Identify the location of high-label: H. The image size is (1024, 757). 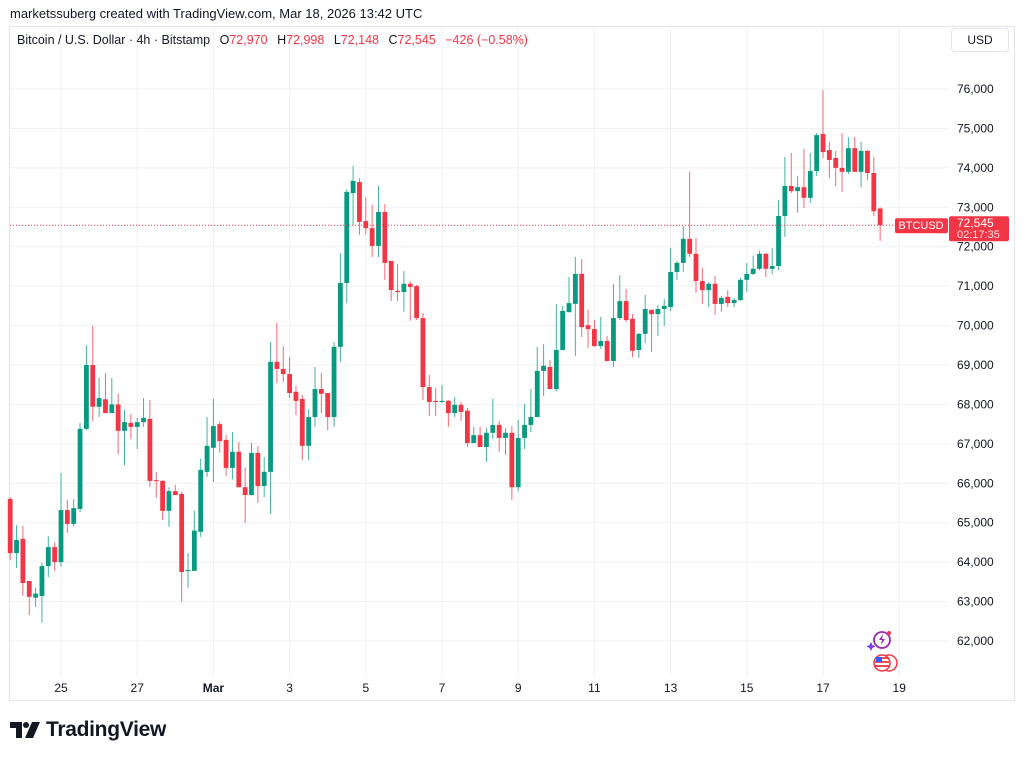
(282, 40).